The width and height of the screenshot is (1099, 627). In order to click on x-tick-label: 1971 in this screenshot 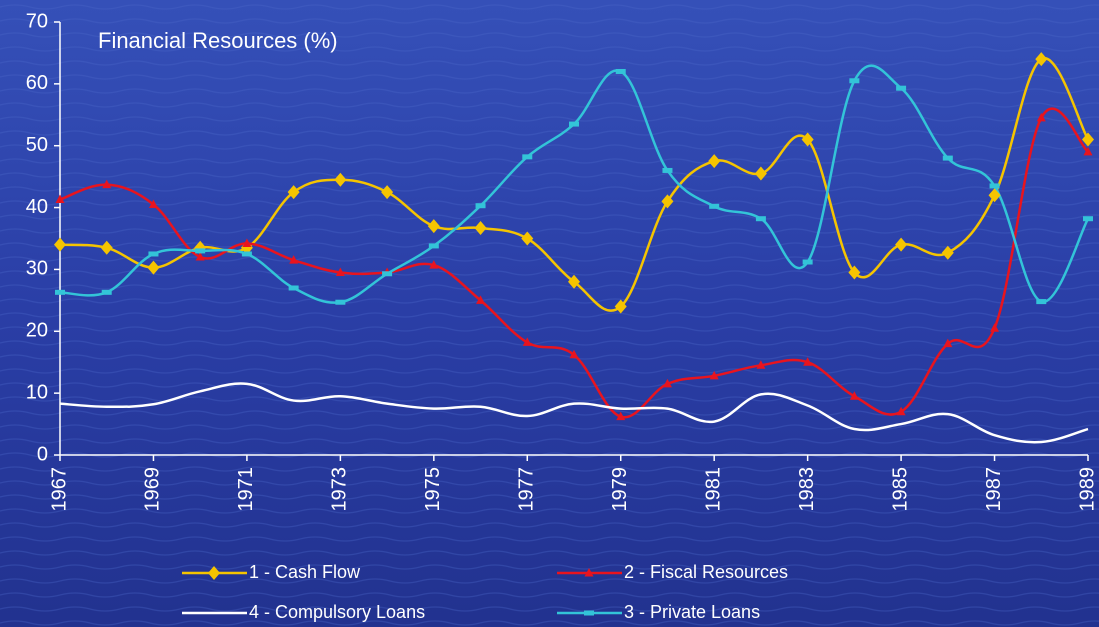, I will do `click(246, 489)`.